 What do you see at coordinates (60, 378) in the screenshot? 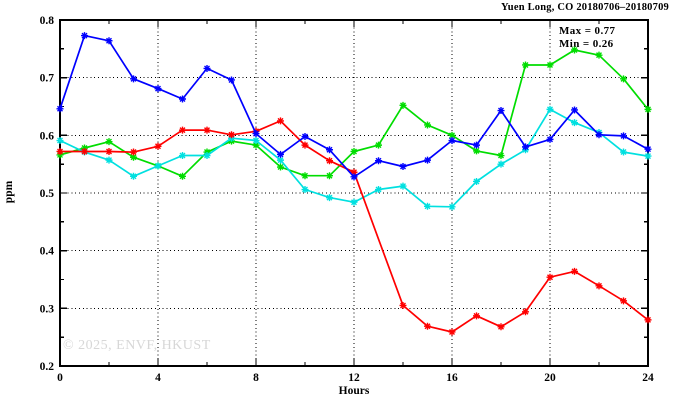
I see `svg-text: 0` at bounding box center [60, 378].